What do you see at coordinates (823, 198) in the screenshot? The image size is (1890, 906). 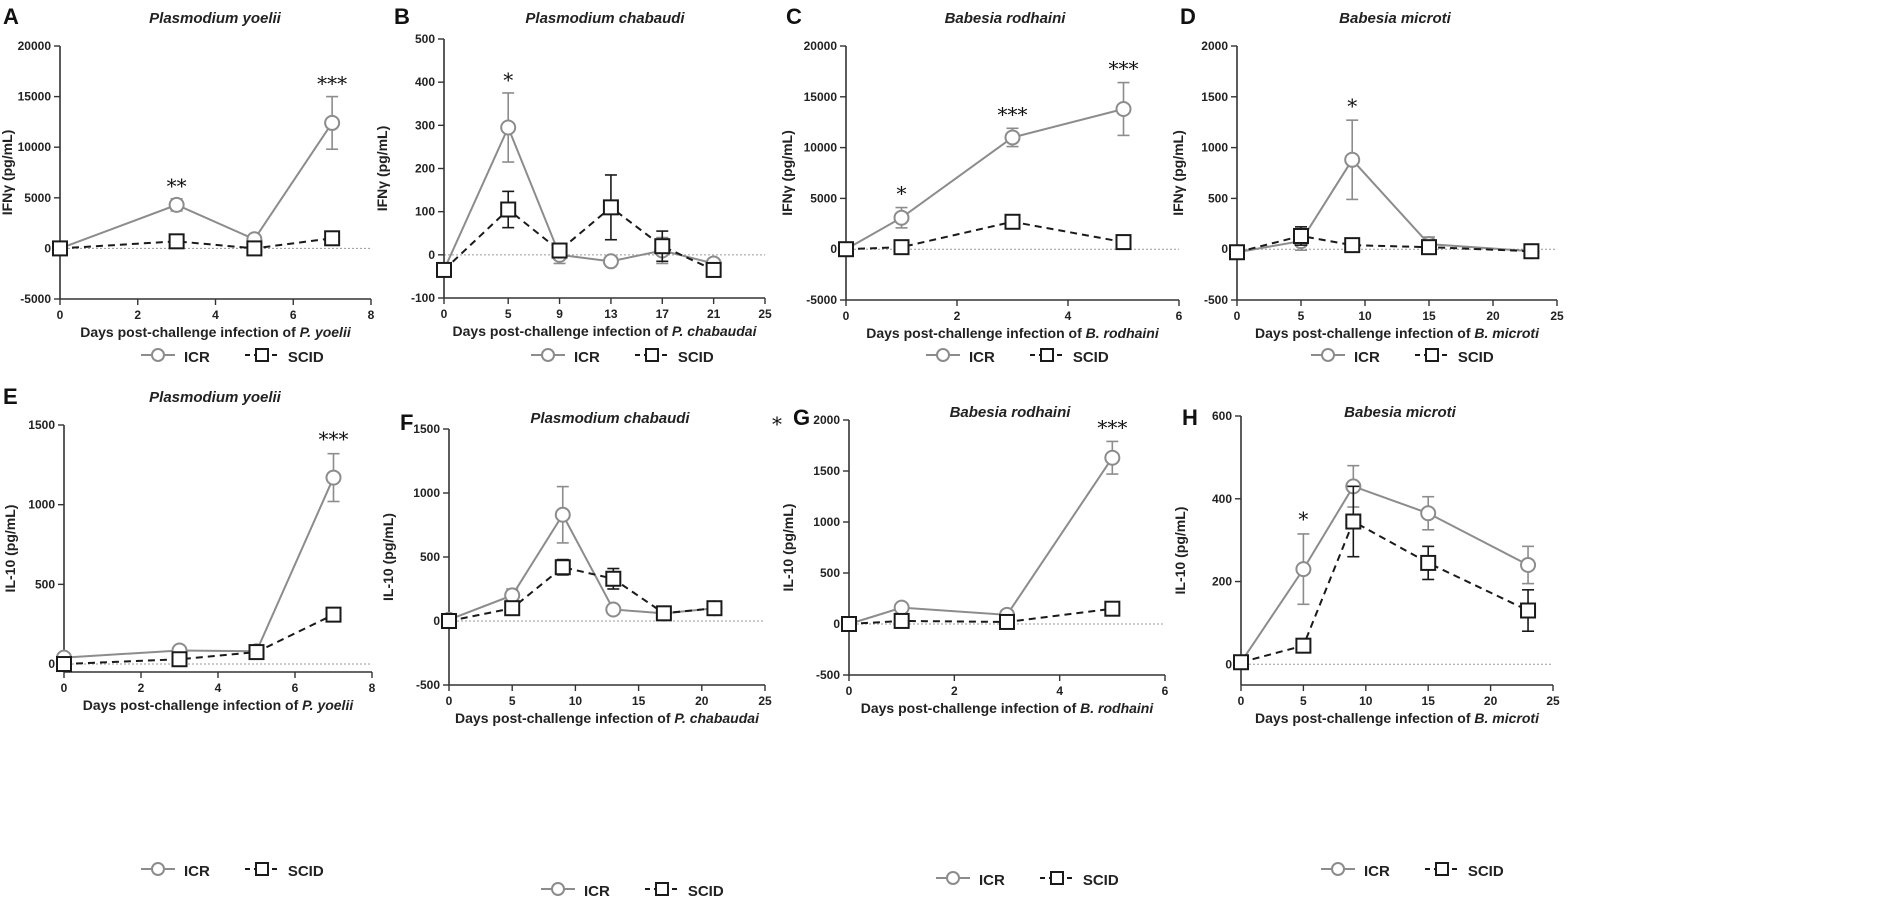 I see `y-tick-label: 5000` at bounding box center [823, 198].